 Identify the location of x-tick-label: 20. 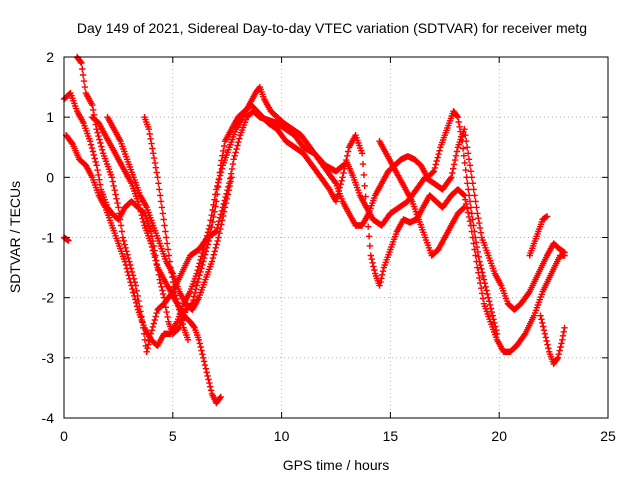
(499, 436).